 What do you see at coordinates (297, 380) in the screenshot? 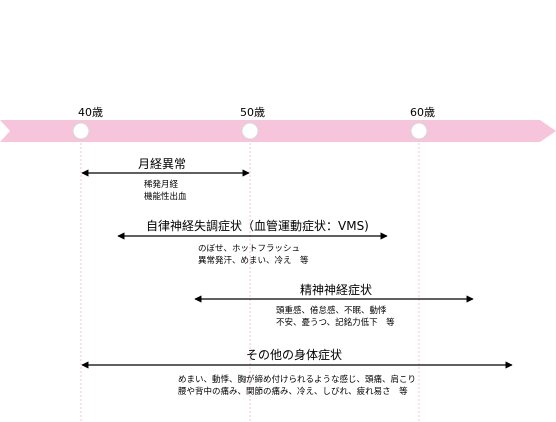
I see `physical-note-1: めまい、動悸、胸が締め付けられるような感じ、頭痛、肩こり` at bounding box center [297, 380].